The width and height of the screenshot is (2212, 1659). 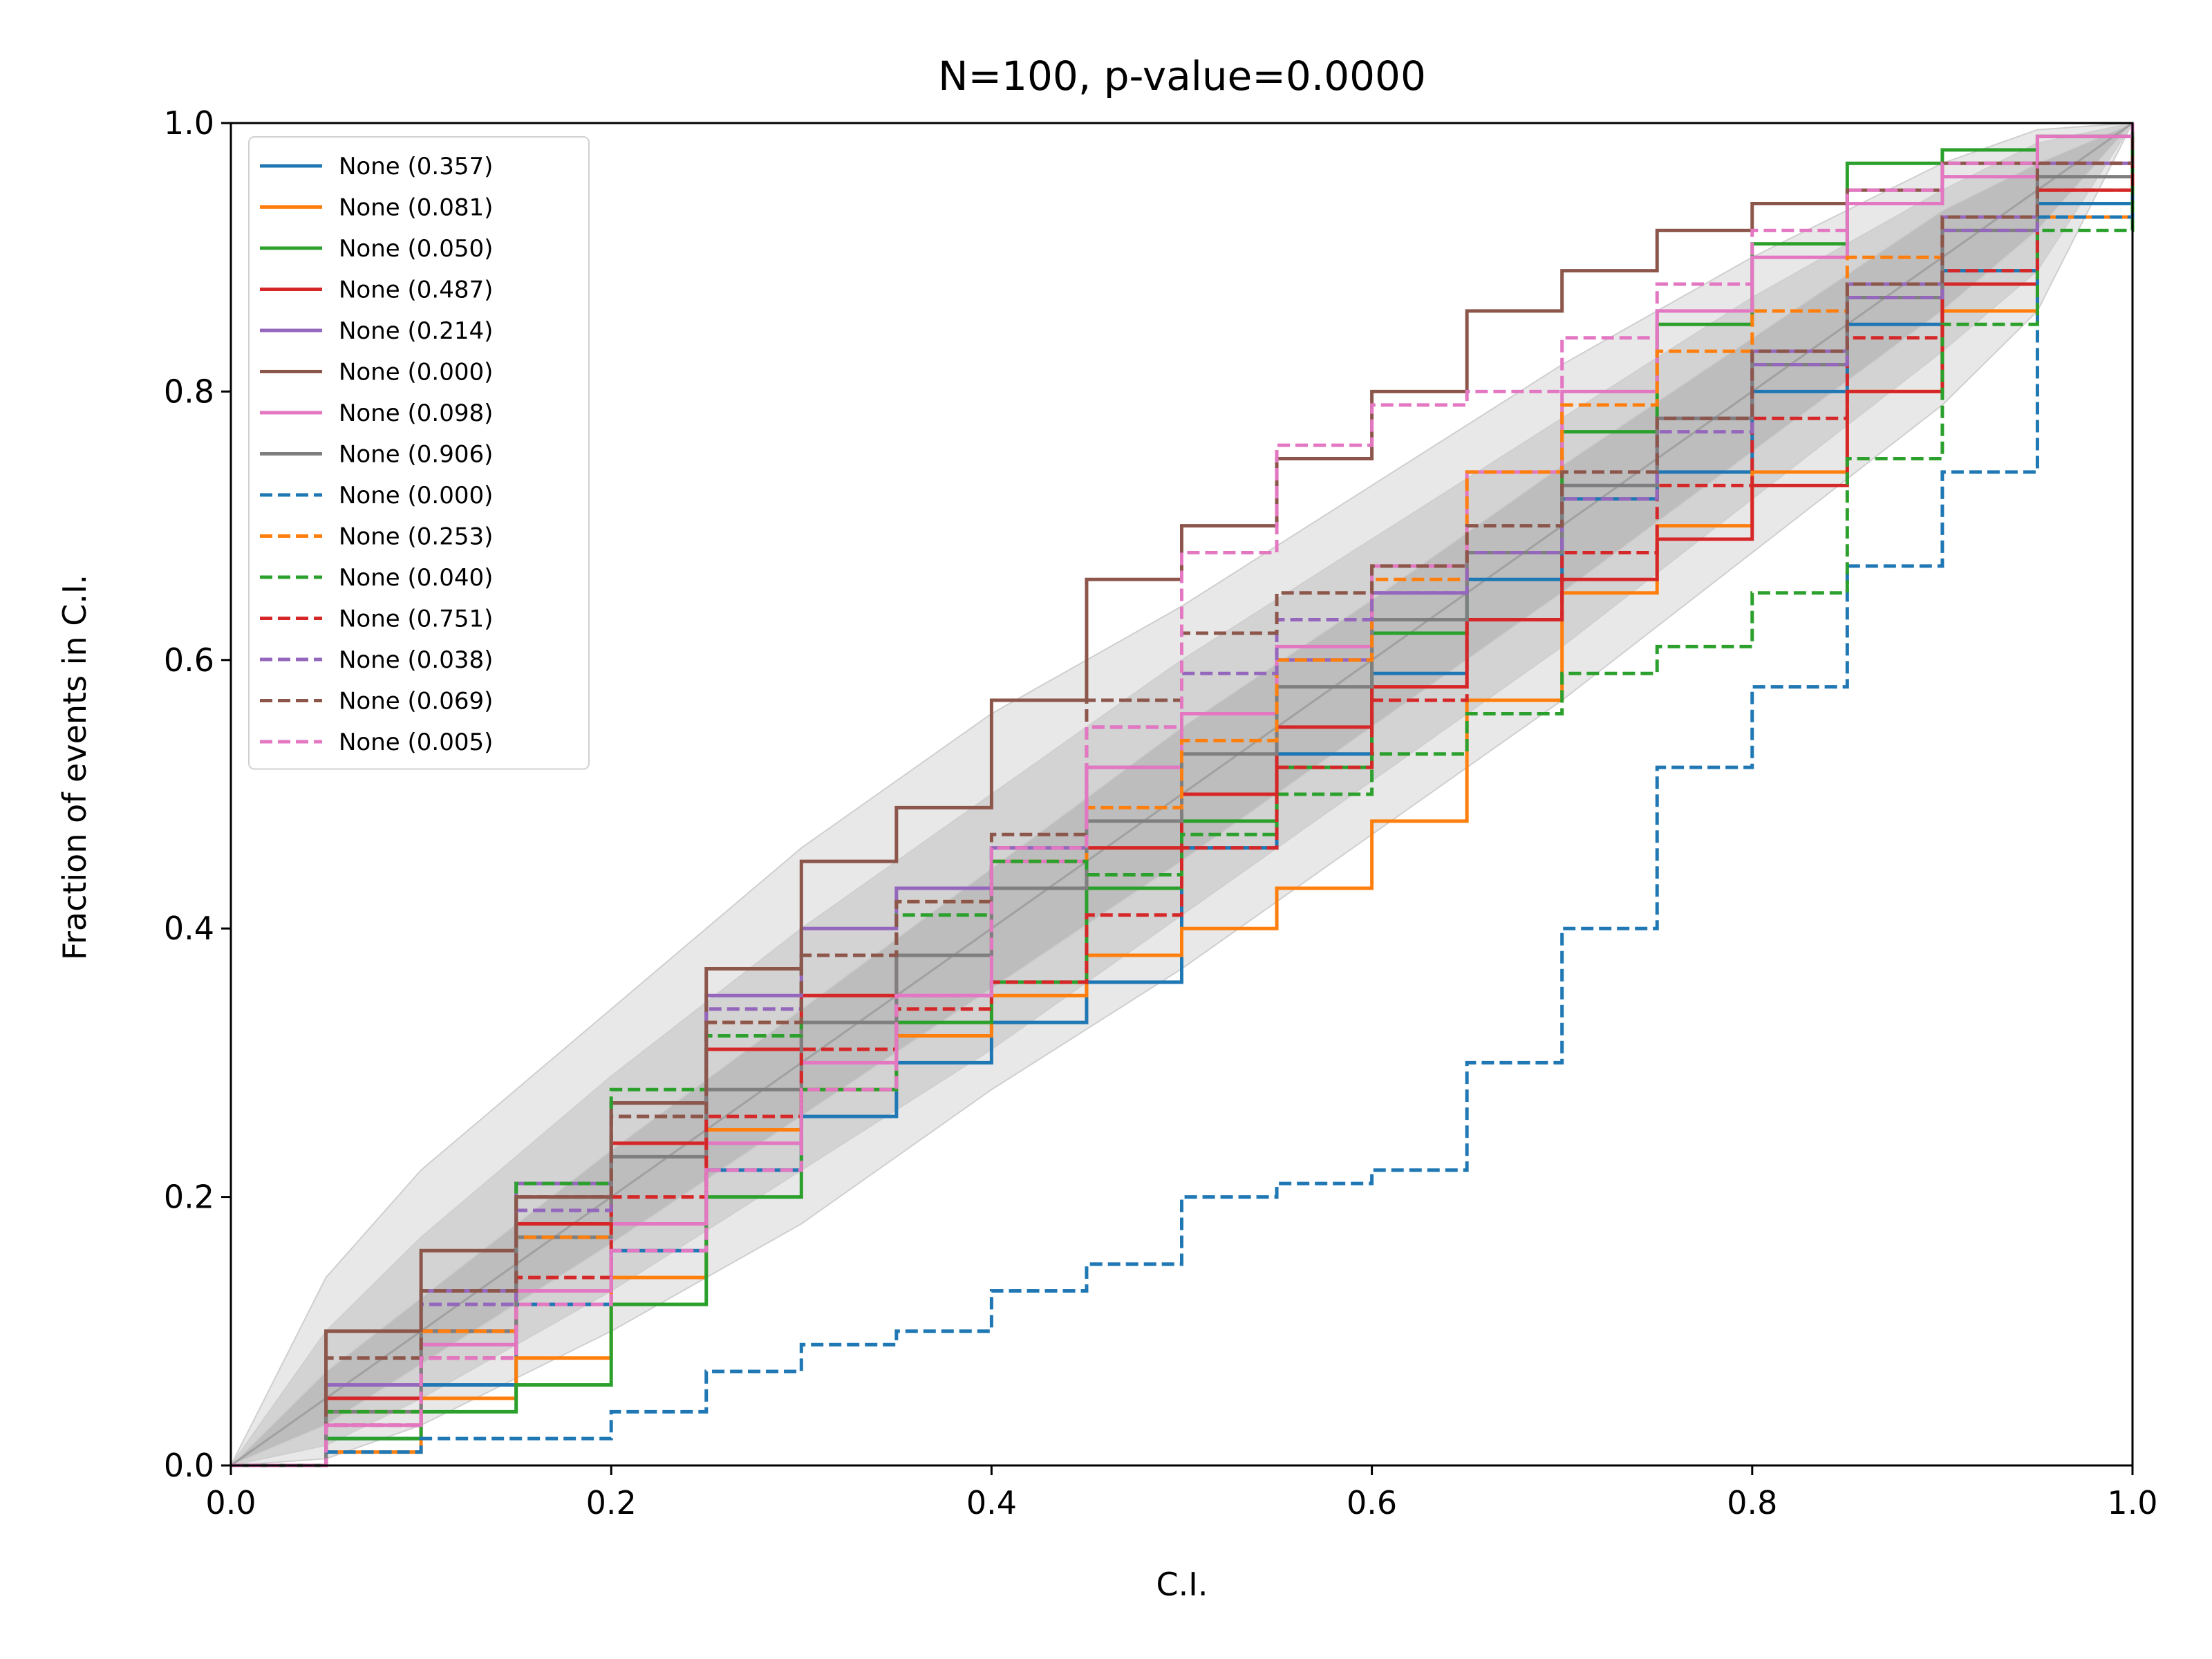 What do you see at coordinates (1182, 1584) in the screenshot?
I see `x-axis-label: C.I.` at bounding box center [1182, 1584].